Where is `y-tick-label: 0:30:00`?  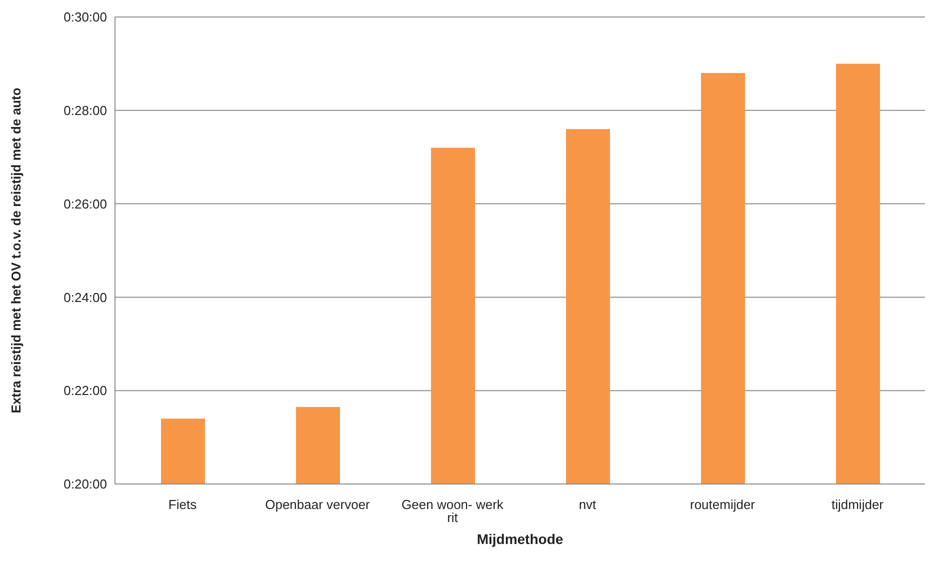
y-tick-label: 0:30:00 is located at coordinates (85, 17).